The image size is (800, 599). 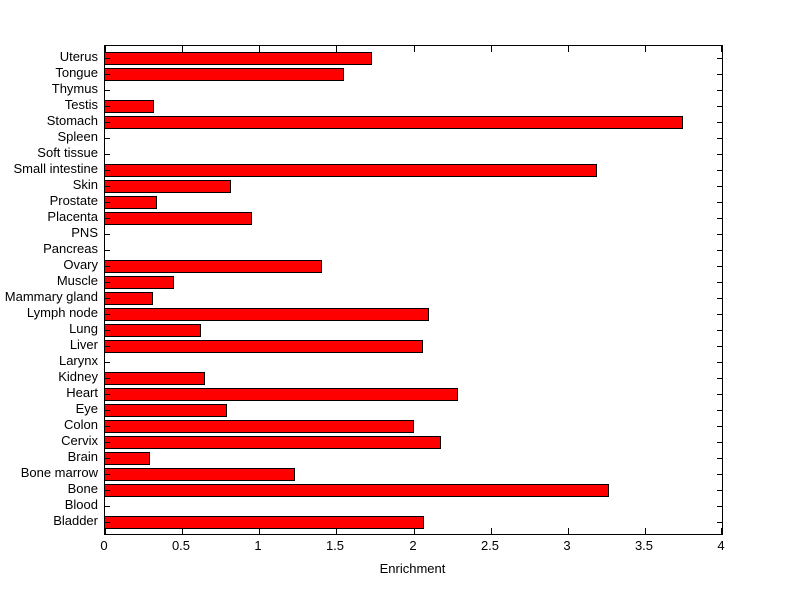 What do you see at coordinates (567, 545) in the screenshot?
I see `x-tick-label: 3` at bounding box center [567, 545].